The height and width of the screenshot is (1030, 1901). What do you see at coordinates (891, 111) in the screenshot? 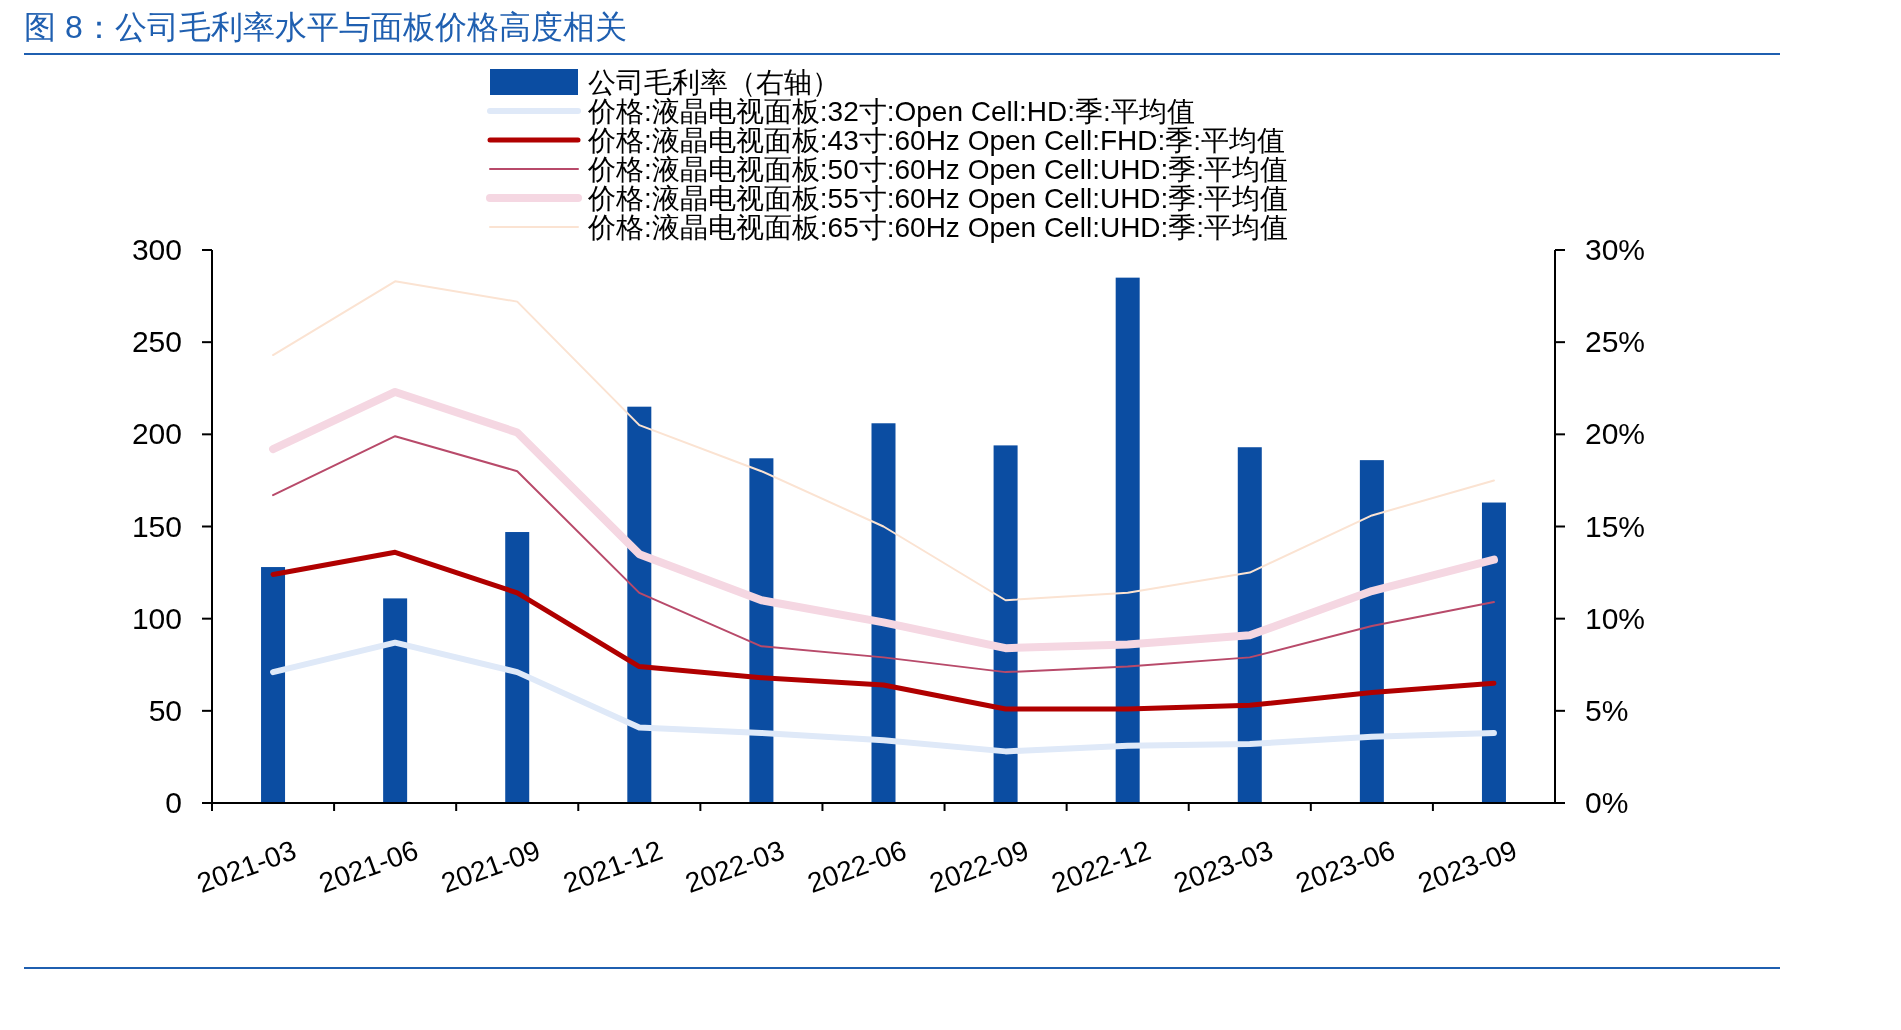
I see `legend-label: 价格:液晶电视面板:32寸:Open Cell:HD:季:平均值` at bounding box center [891, 111].